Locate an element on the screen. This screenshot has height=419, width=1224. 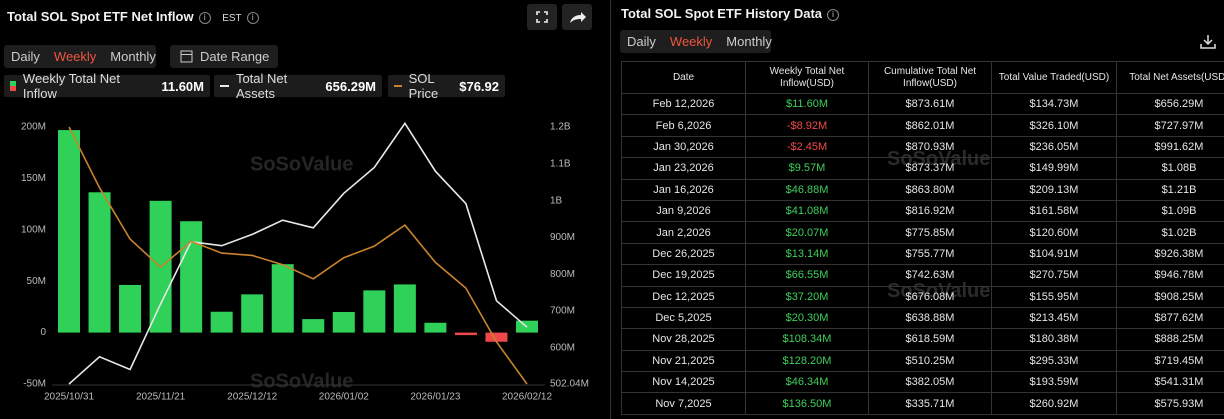
table-cell: $20.07M is located at coordinates (807, 232).